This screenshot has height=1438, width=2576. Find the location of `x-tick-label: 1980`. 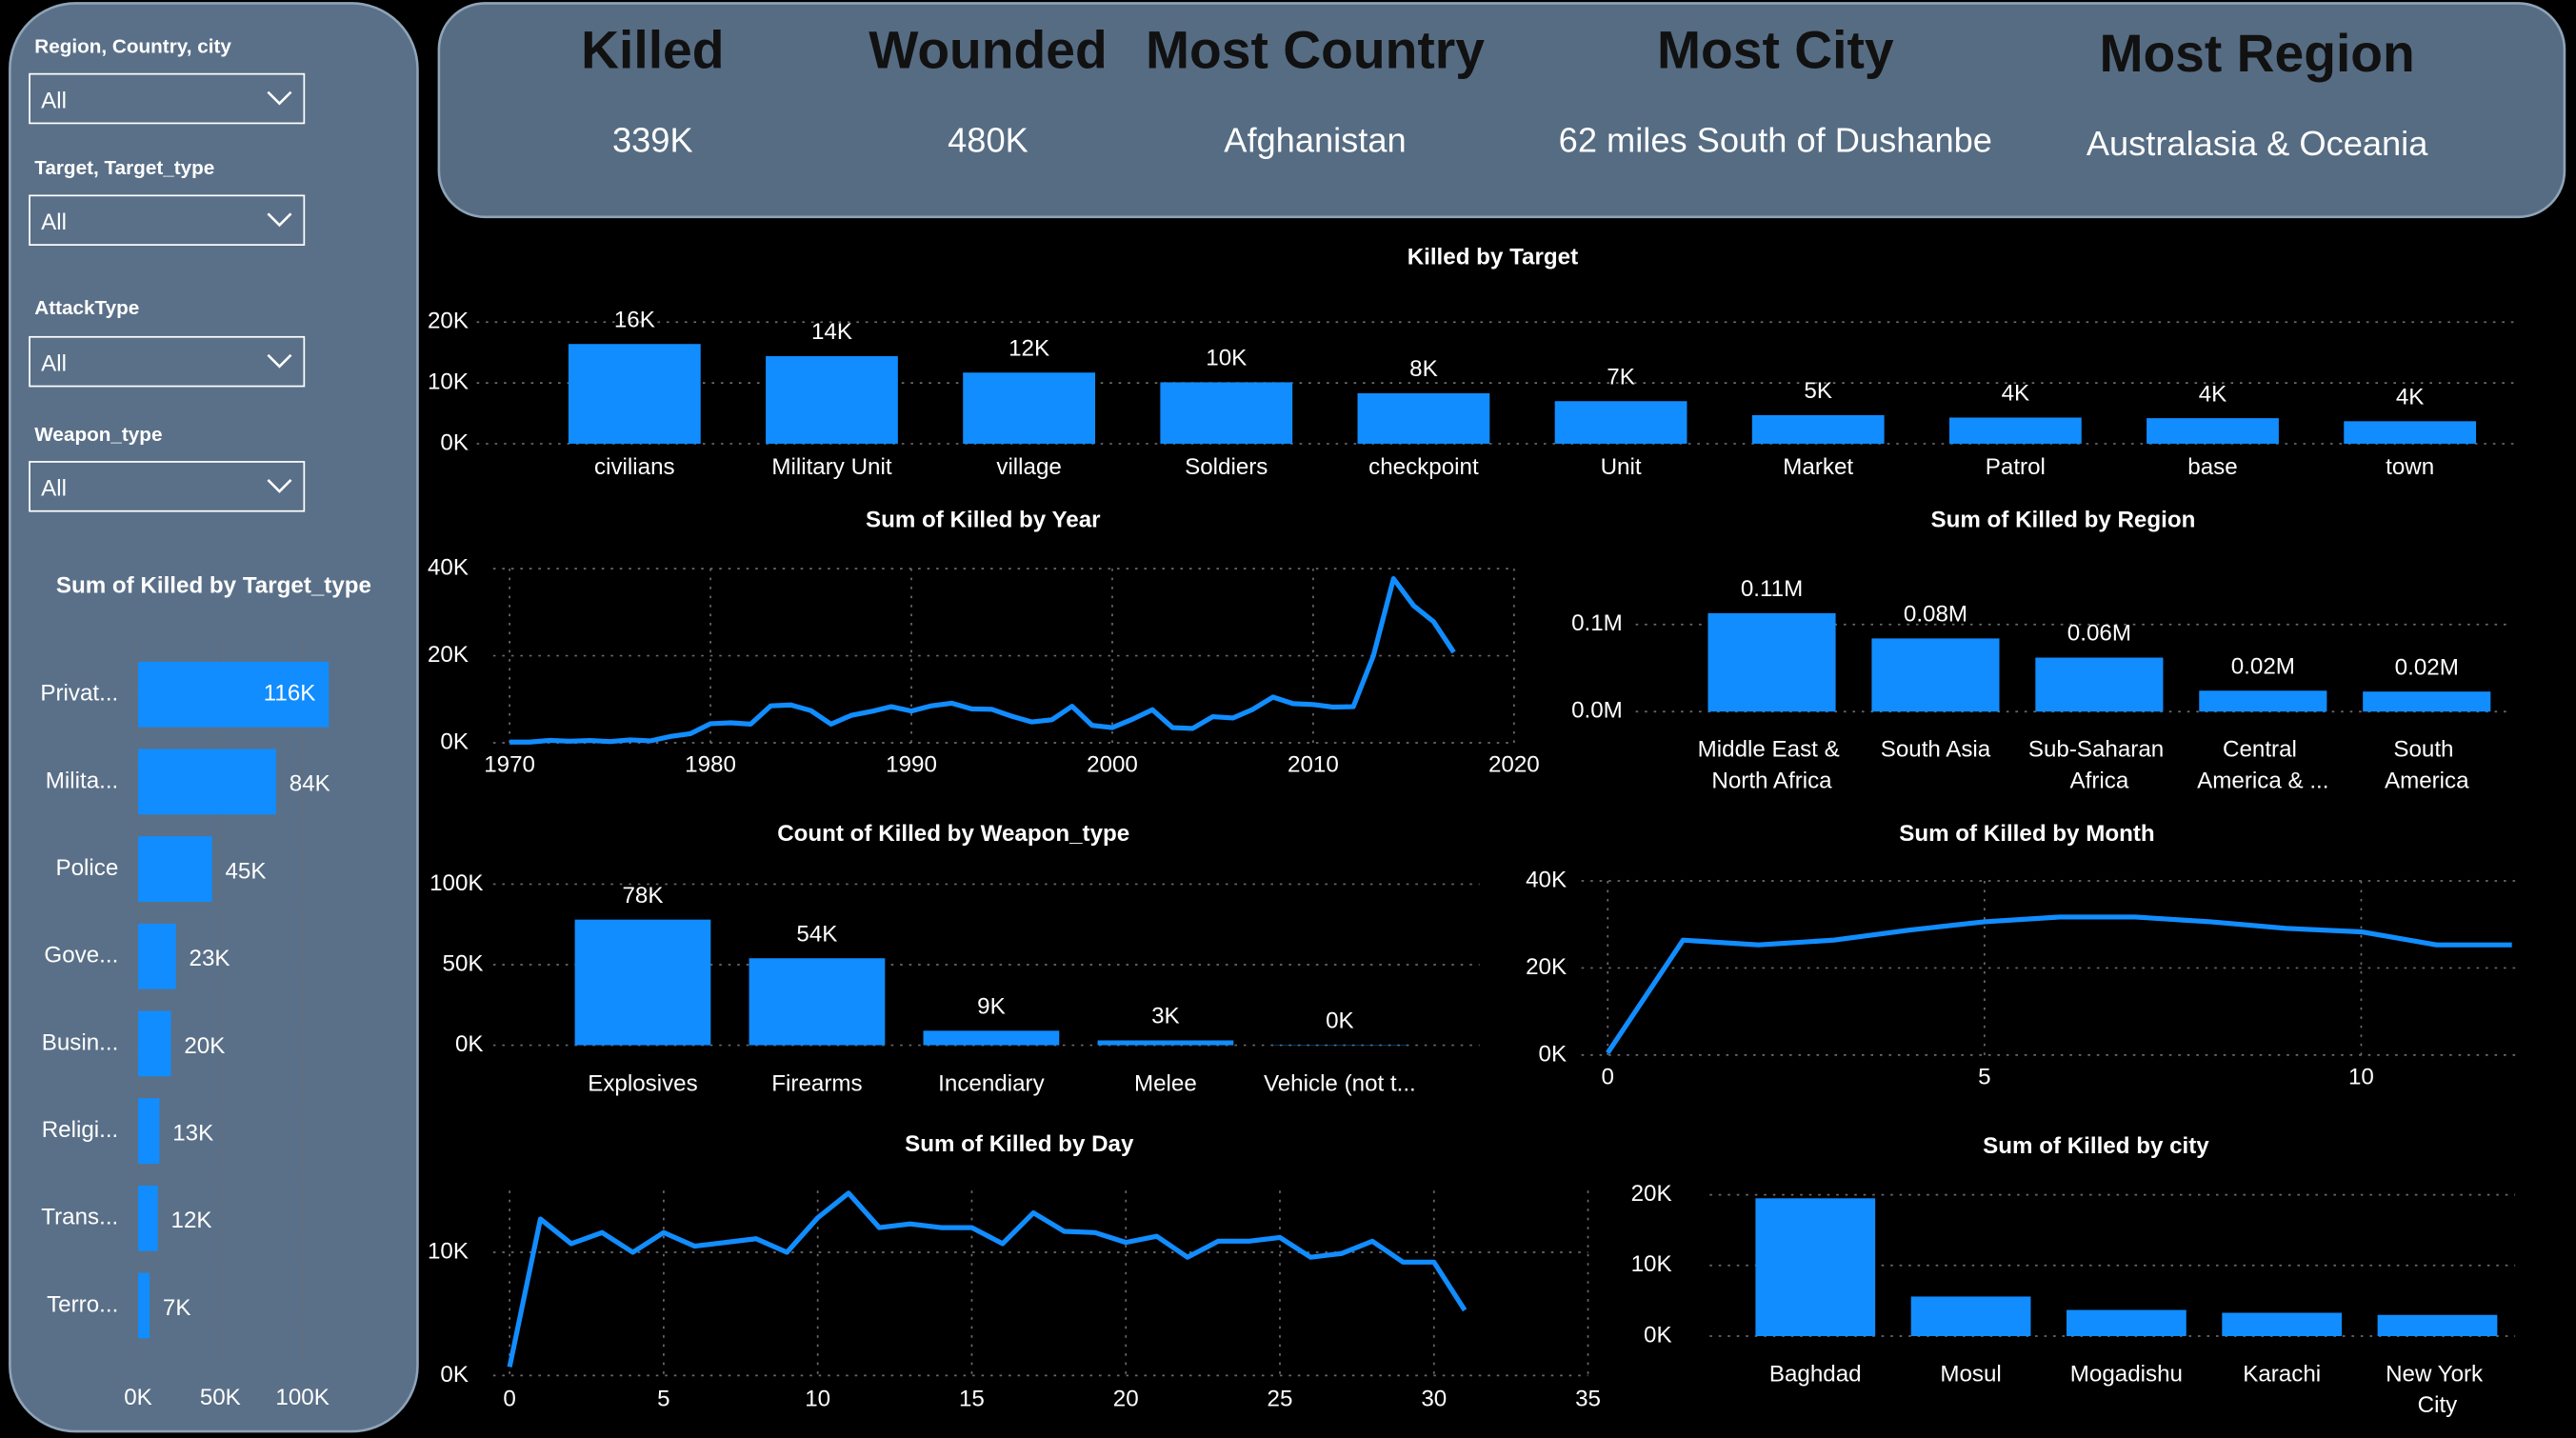

x-tick-label: 1980 is located at coordinates (710, 765).